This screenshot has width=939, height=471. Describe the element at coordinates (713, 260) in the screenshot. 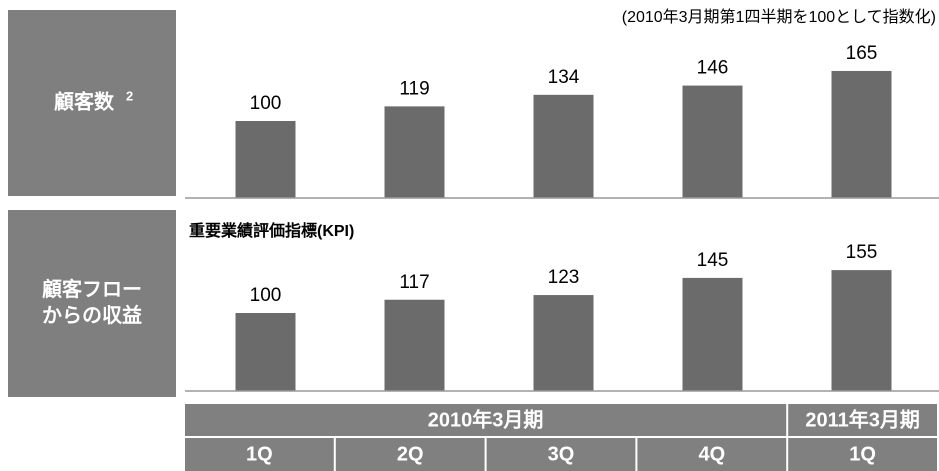

I see `value-label: 145` at that location.